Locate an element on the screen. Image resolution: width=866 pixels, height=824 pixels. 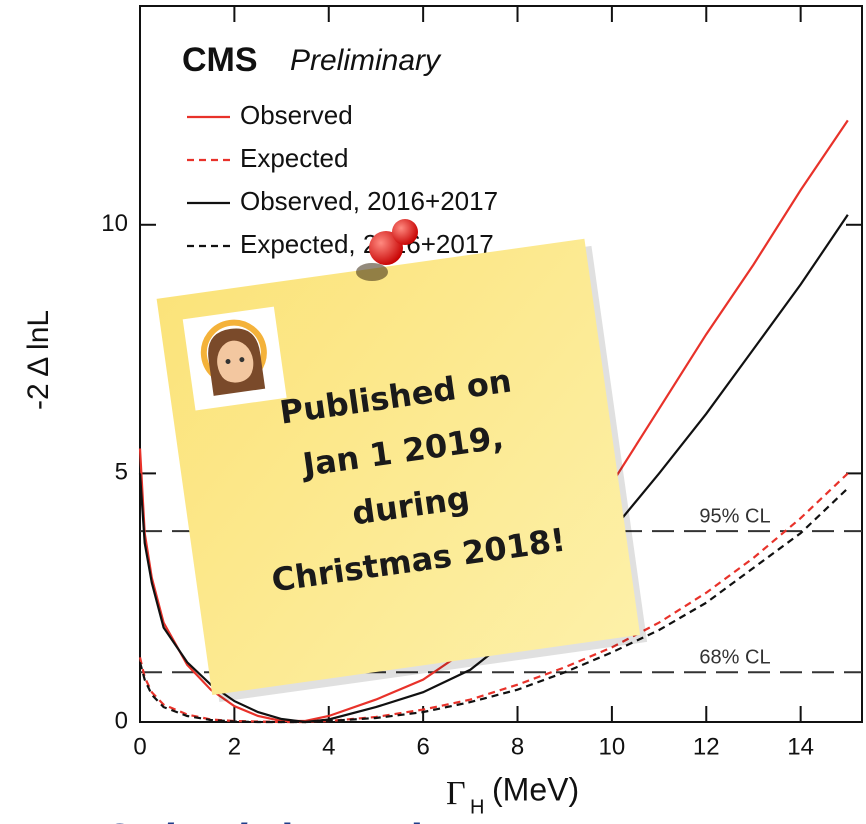
footer: Only 4l channel is located at coordinates (261, 819).